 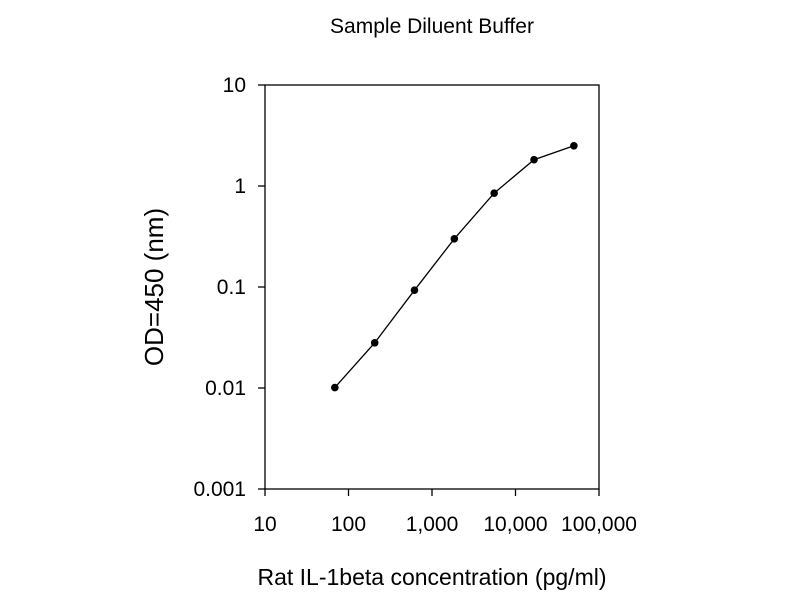 What do you see at coordinates (264, 524) in the screenshot?
I see `x-tick-label: 10` at bounding box center [264, 524].